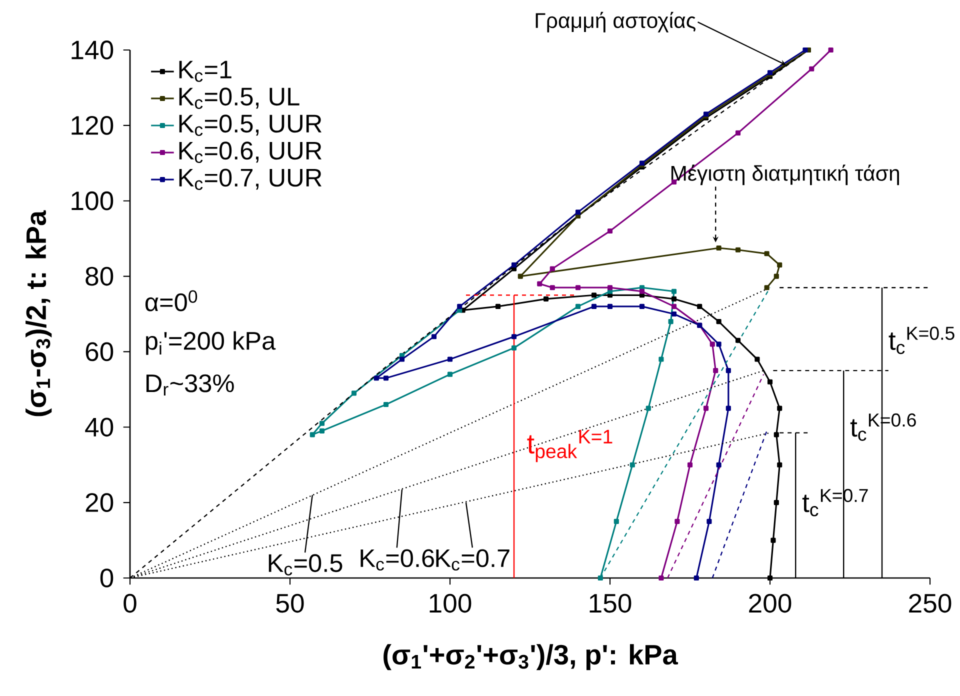 Image resolution: width=960 pixels, height=696 pixels. What do you see at coordinates (290, 603) in the screenshot?
I see `x-tick-label: 50` at bounding box center [290, 603].